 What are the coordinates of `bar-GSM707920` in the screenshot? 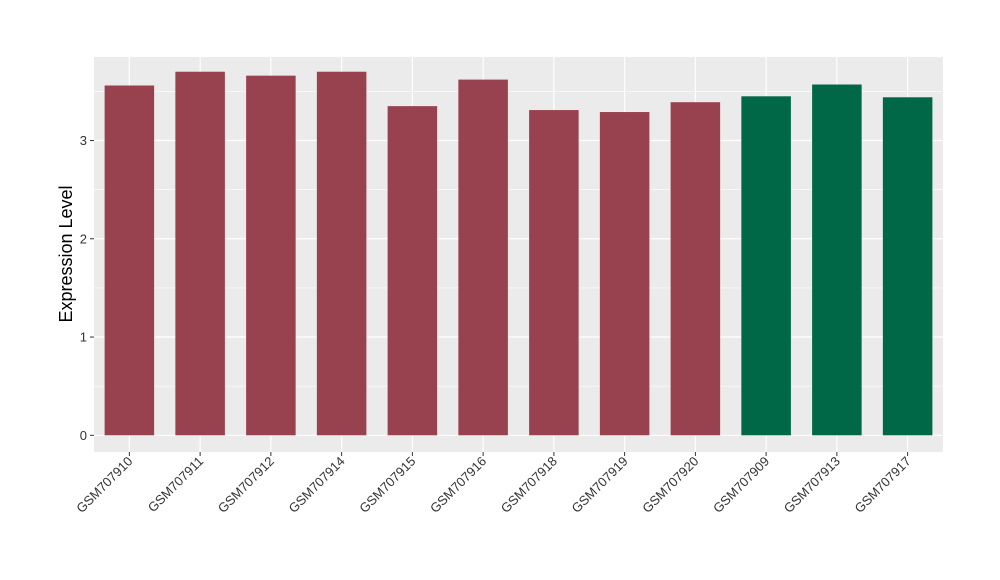 It's located at (695, 269).